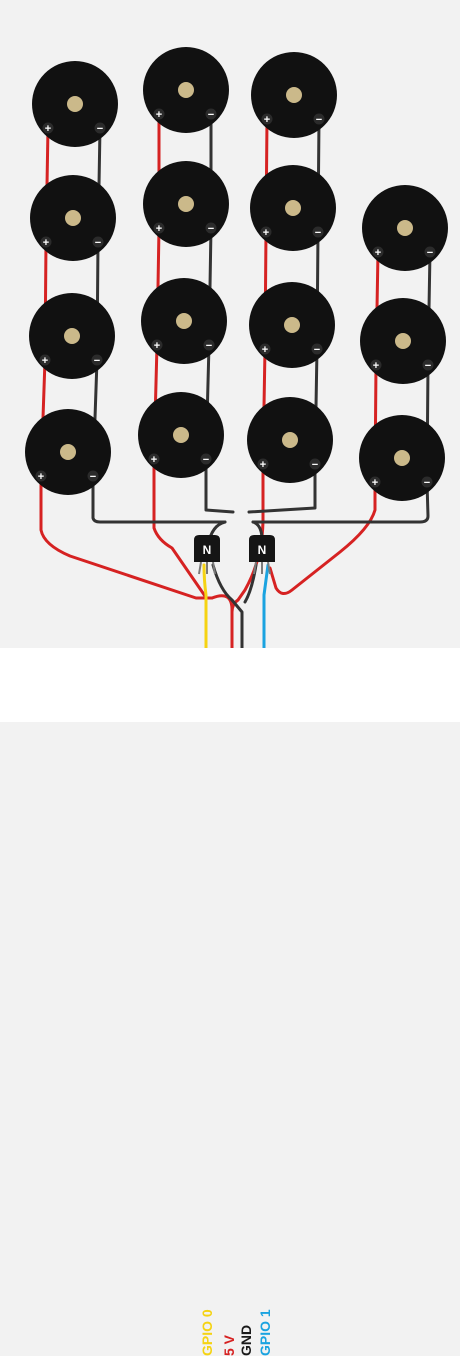 The height and width of the screenshot is (1356, 460). What do you see at coordinates (229, 1345) in the screenshot?
I see `pin-label-5v: 5 V` at bounding box center [229, 1345].